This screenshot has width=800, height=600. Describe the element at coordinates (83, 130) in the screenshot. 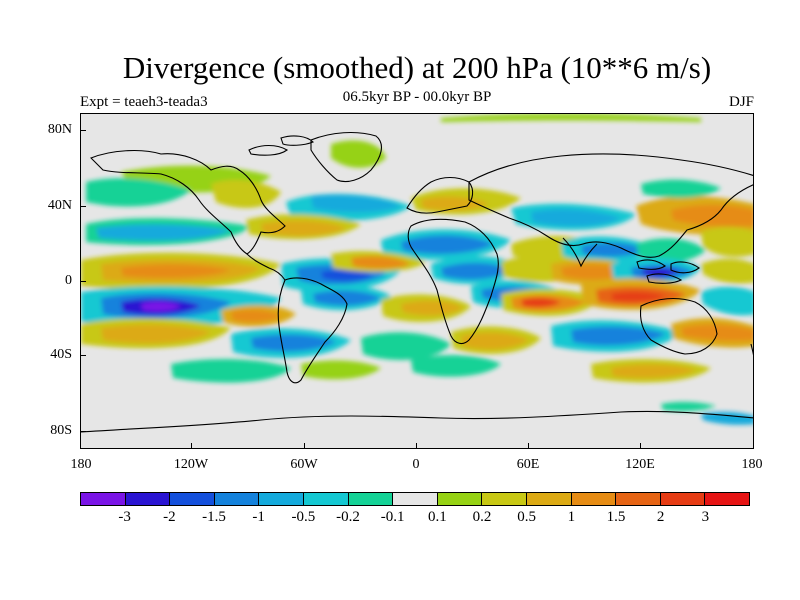

I see `lat-tick-80n` at that location.